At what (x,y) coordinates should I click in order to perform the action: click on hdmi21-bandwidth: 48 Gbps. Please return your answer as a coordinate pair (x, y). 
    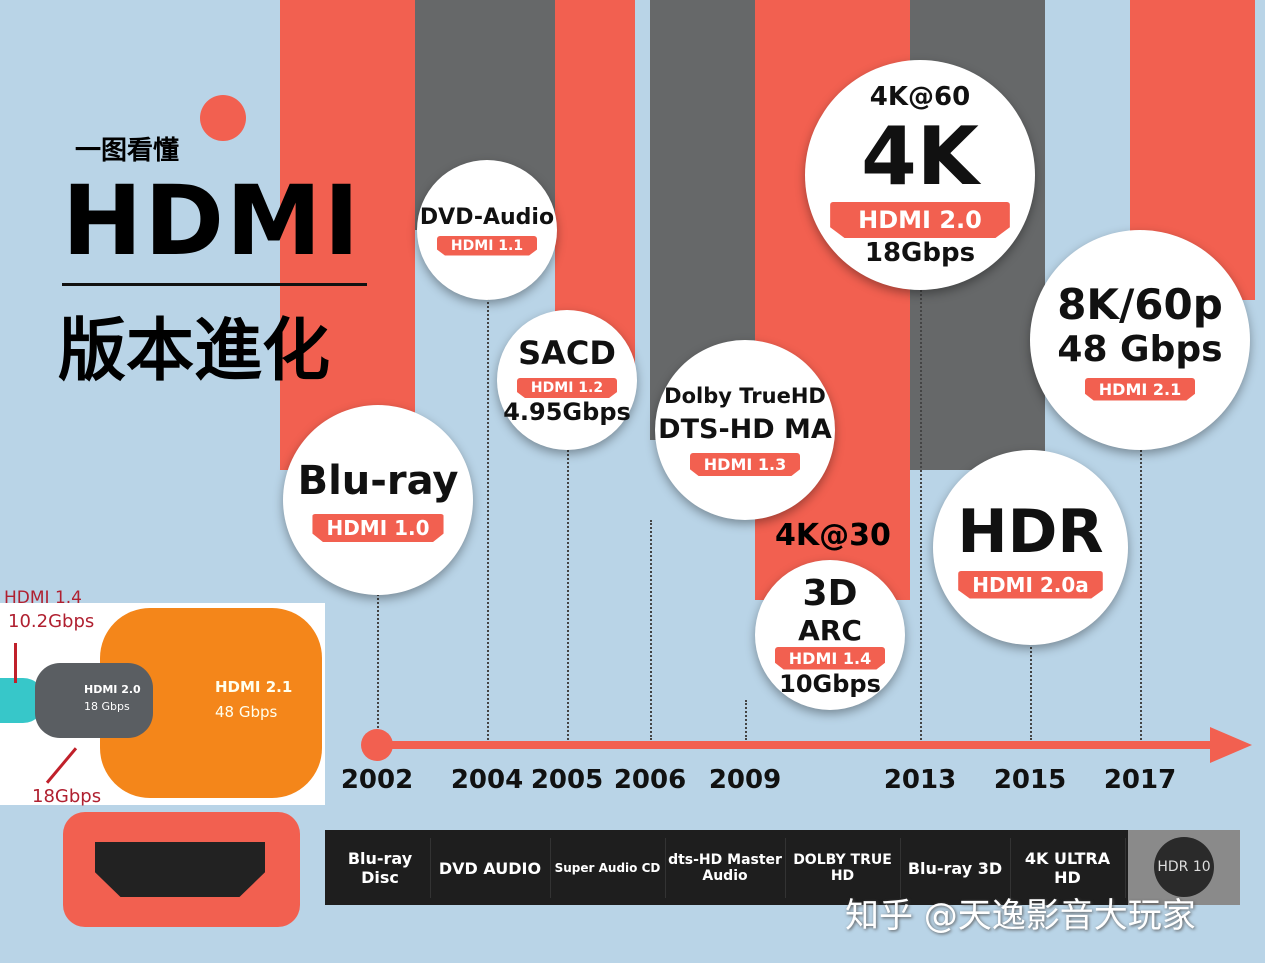
    Looking at the image, I should click on (246, 712).